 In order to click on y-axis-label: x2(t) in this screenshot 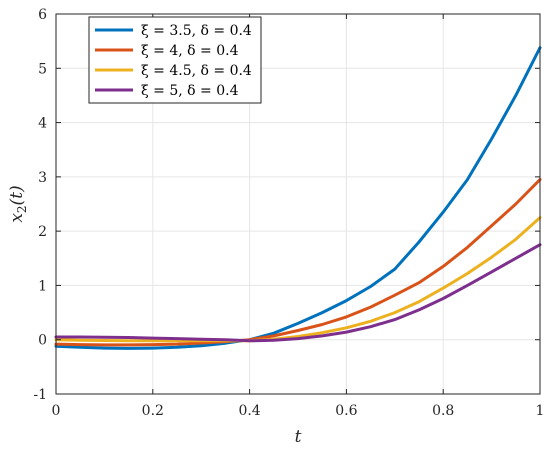, I will do `click(18, 203)`.